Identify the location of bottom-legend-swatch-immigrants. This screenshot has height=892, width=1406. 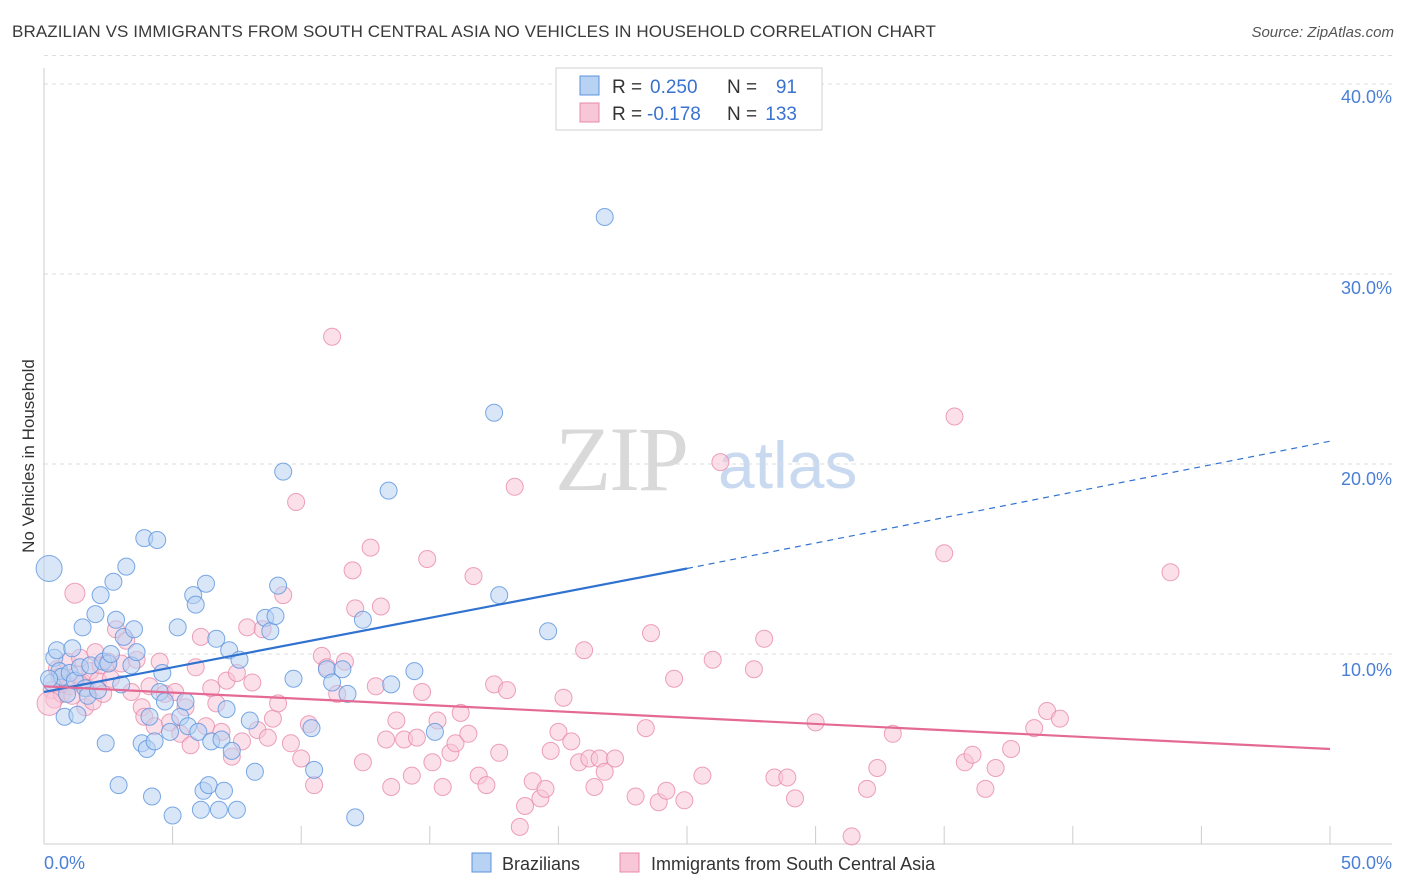
(629, 862).